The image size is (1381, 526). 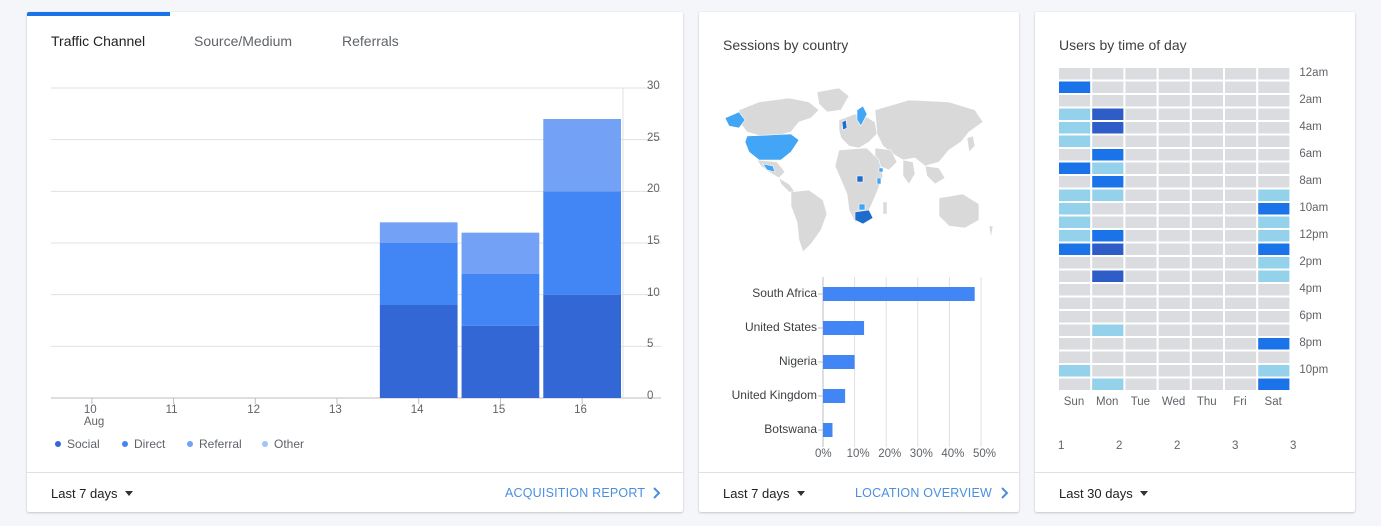 I want to click on day-label: Wed, so click(x=1173, y=402).